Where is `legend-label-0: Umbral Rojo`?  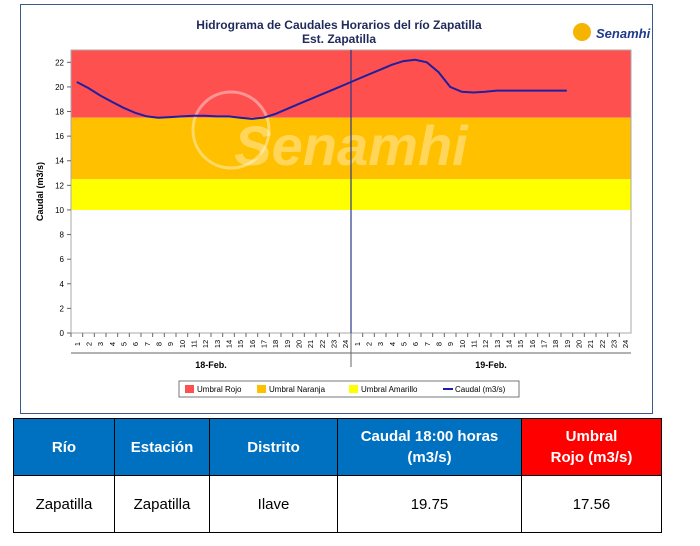 legend-label-0: Umbral Rojo is located at coordinates (219, 389).